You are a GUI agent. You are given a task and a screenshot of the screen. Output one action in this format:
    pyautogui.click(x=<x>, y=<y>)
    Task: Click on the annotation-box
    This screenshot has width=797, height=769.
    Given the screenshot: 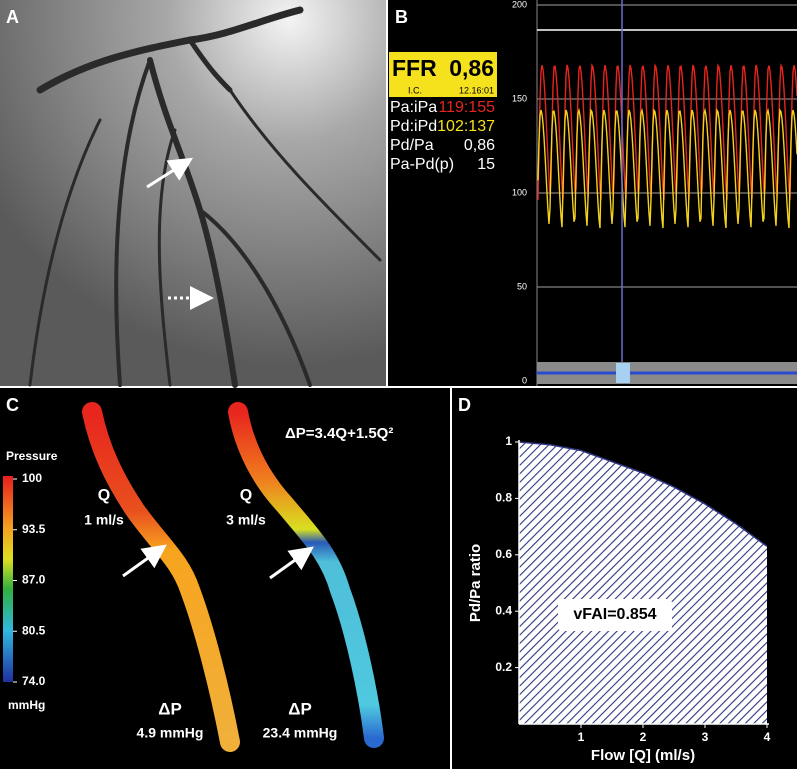 What is the action you would take?
    pyautogui.click(x=615, y=615)
    